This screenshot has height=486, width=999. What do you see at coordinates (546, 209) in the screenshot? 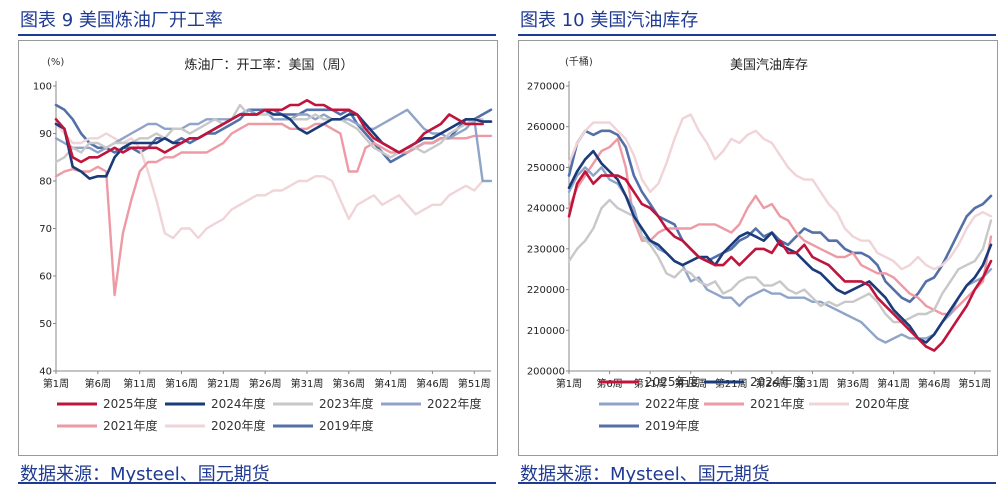
I see `y-tick-label: 240000` at bounding box center [546, 209].